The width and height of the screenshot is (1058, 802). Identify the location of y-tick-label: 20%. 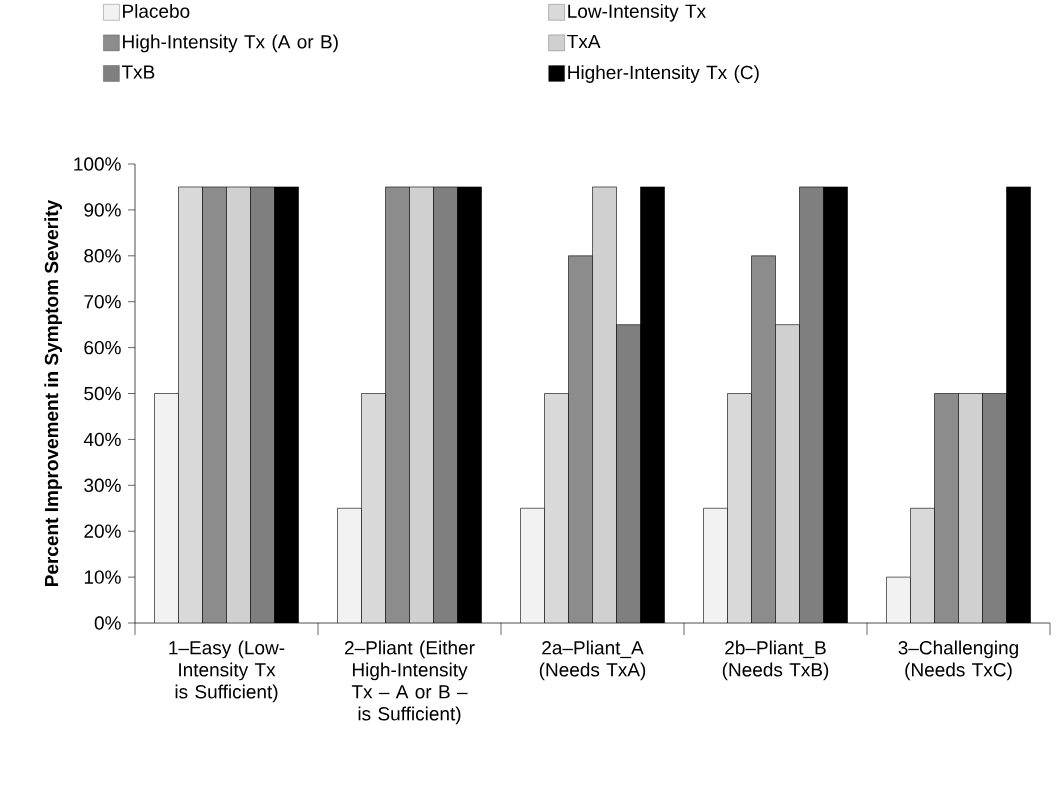
(102, 531).